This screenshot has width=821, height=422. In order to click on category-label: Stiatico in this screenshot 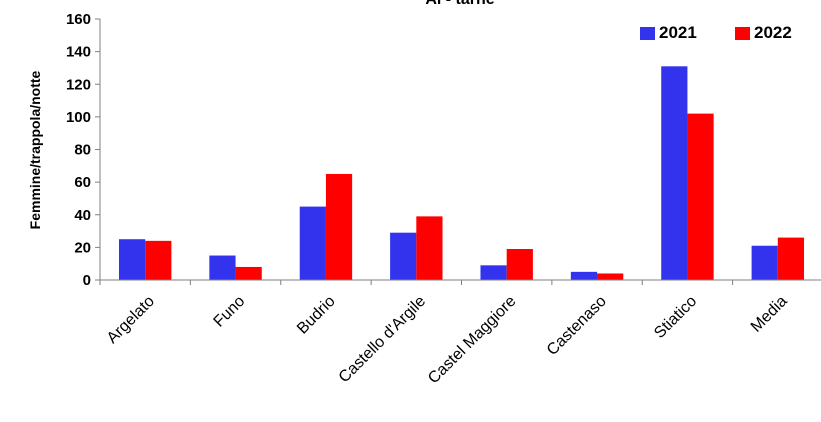, I will do `click(675, 317)`.